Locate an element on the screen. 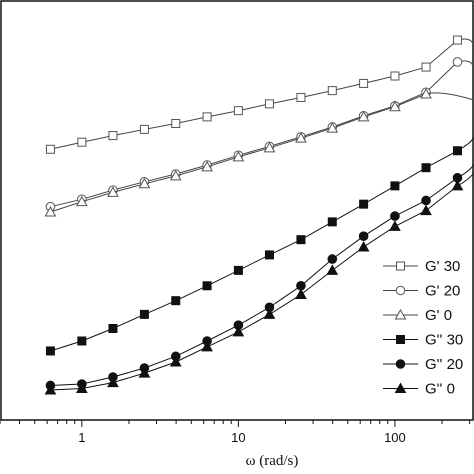  legend-label: G'' 0 is located at coordinates (440, 389).